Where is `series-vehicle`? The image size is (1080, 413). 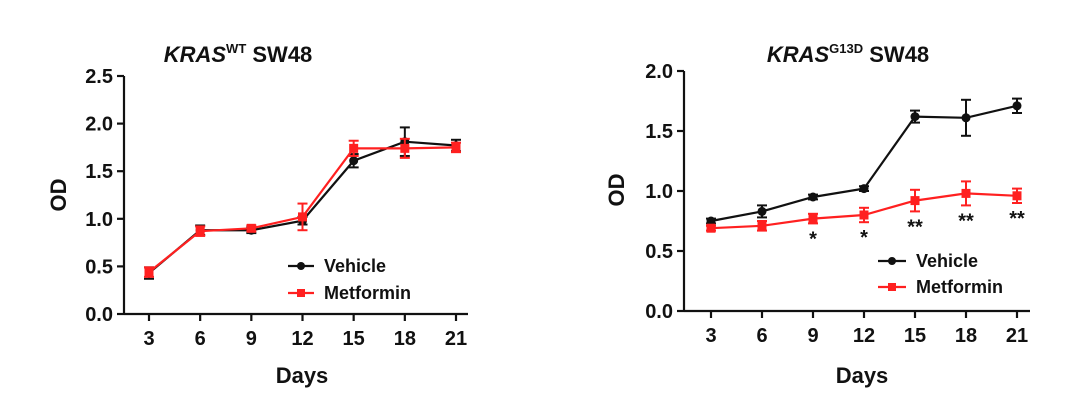
series-vehicle is located at coordinates (864, 161).